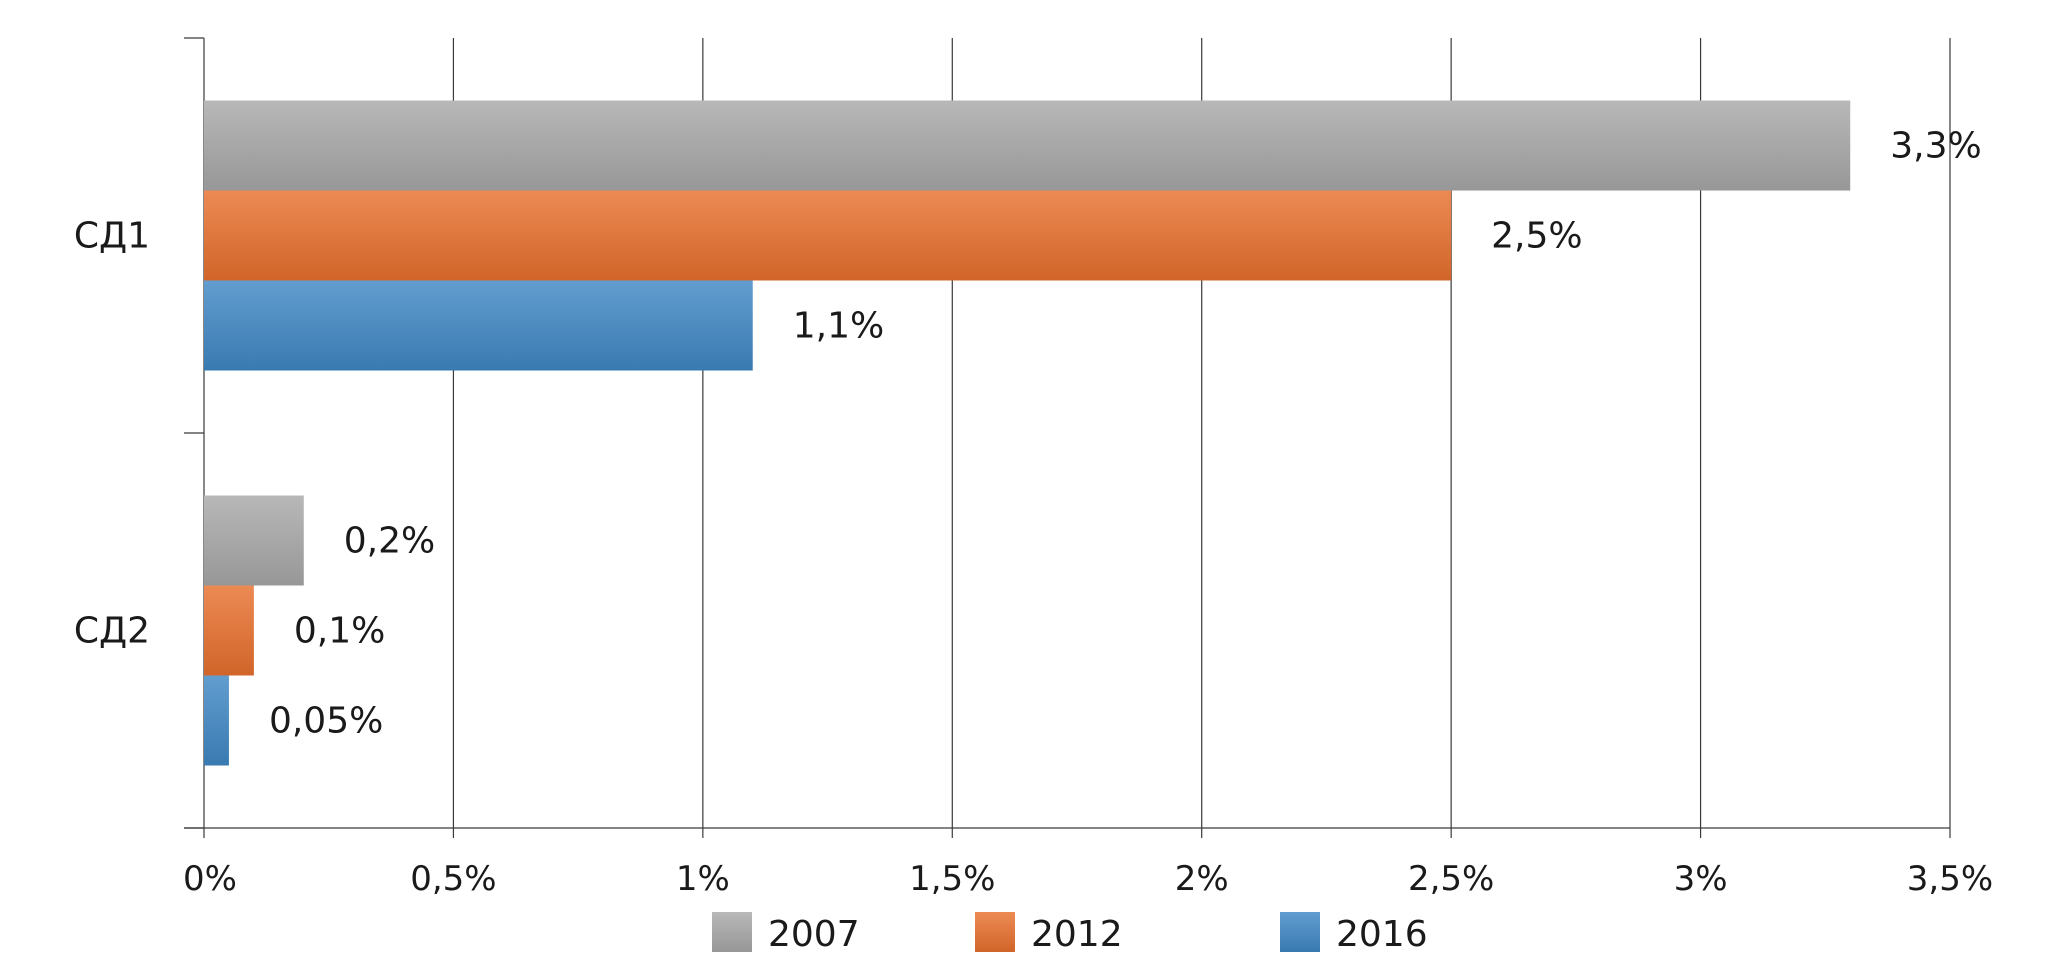 Image resolution: width=2045 pixels, height=976 pixels. I want to click on x-tick-label: 0%, so click(210, 879).